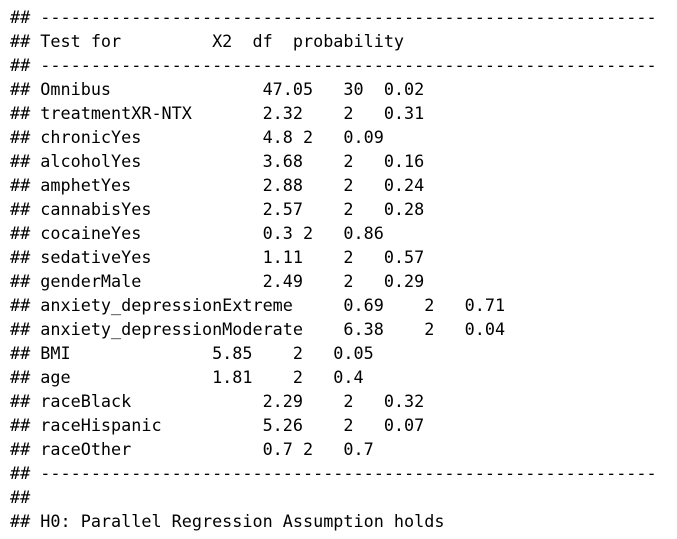 This screenshot has height=539, width=677. What do you see at coordinates (187, 377) in the screenshot?
I see `table-row: ## age 1.81 2 0.4` at bounding box center [187, 377].